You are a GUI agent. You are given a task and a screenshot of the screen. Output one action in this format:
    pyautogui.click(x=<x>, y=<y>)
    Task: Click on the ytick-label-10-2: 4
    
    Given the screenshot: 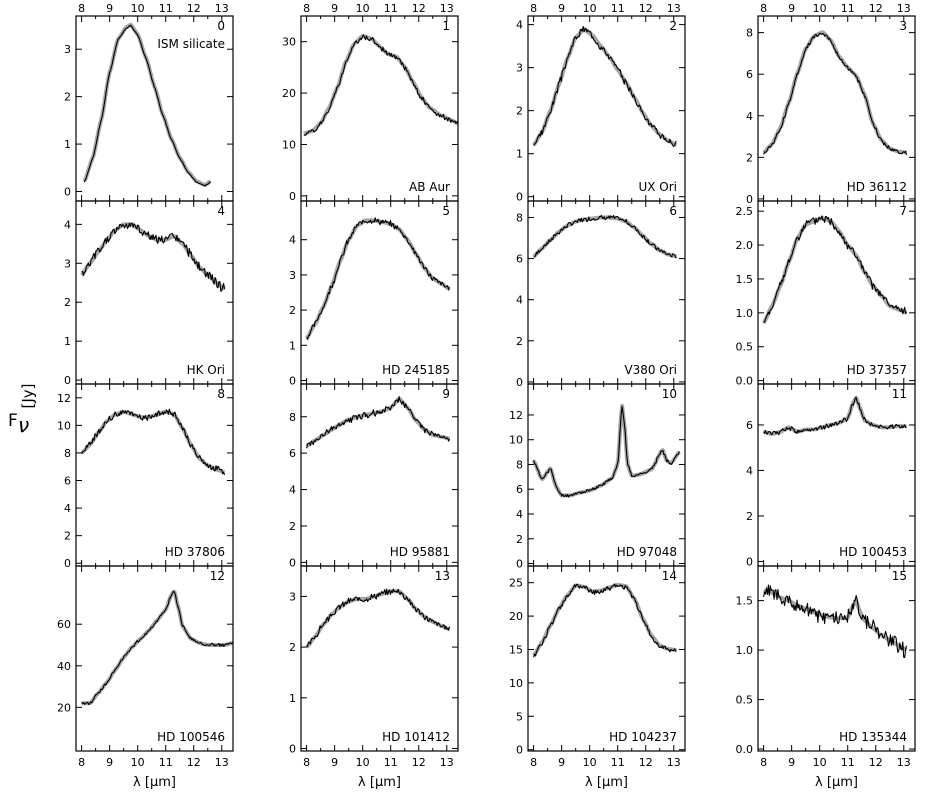 What is the action you would take?
    pyautogui.click(x=519, y=514)
    